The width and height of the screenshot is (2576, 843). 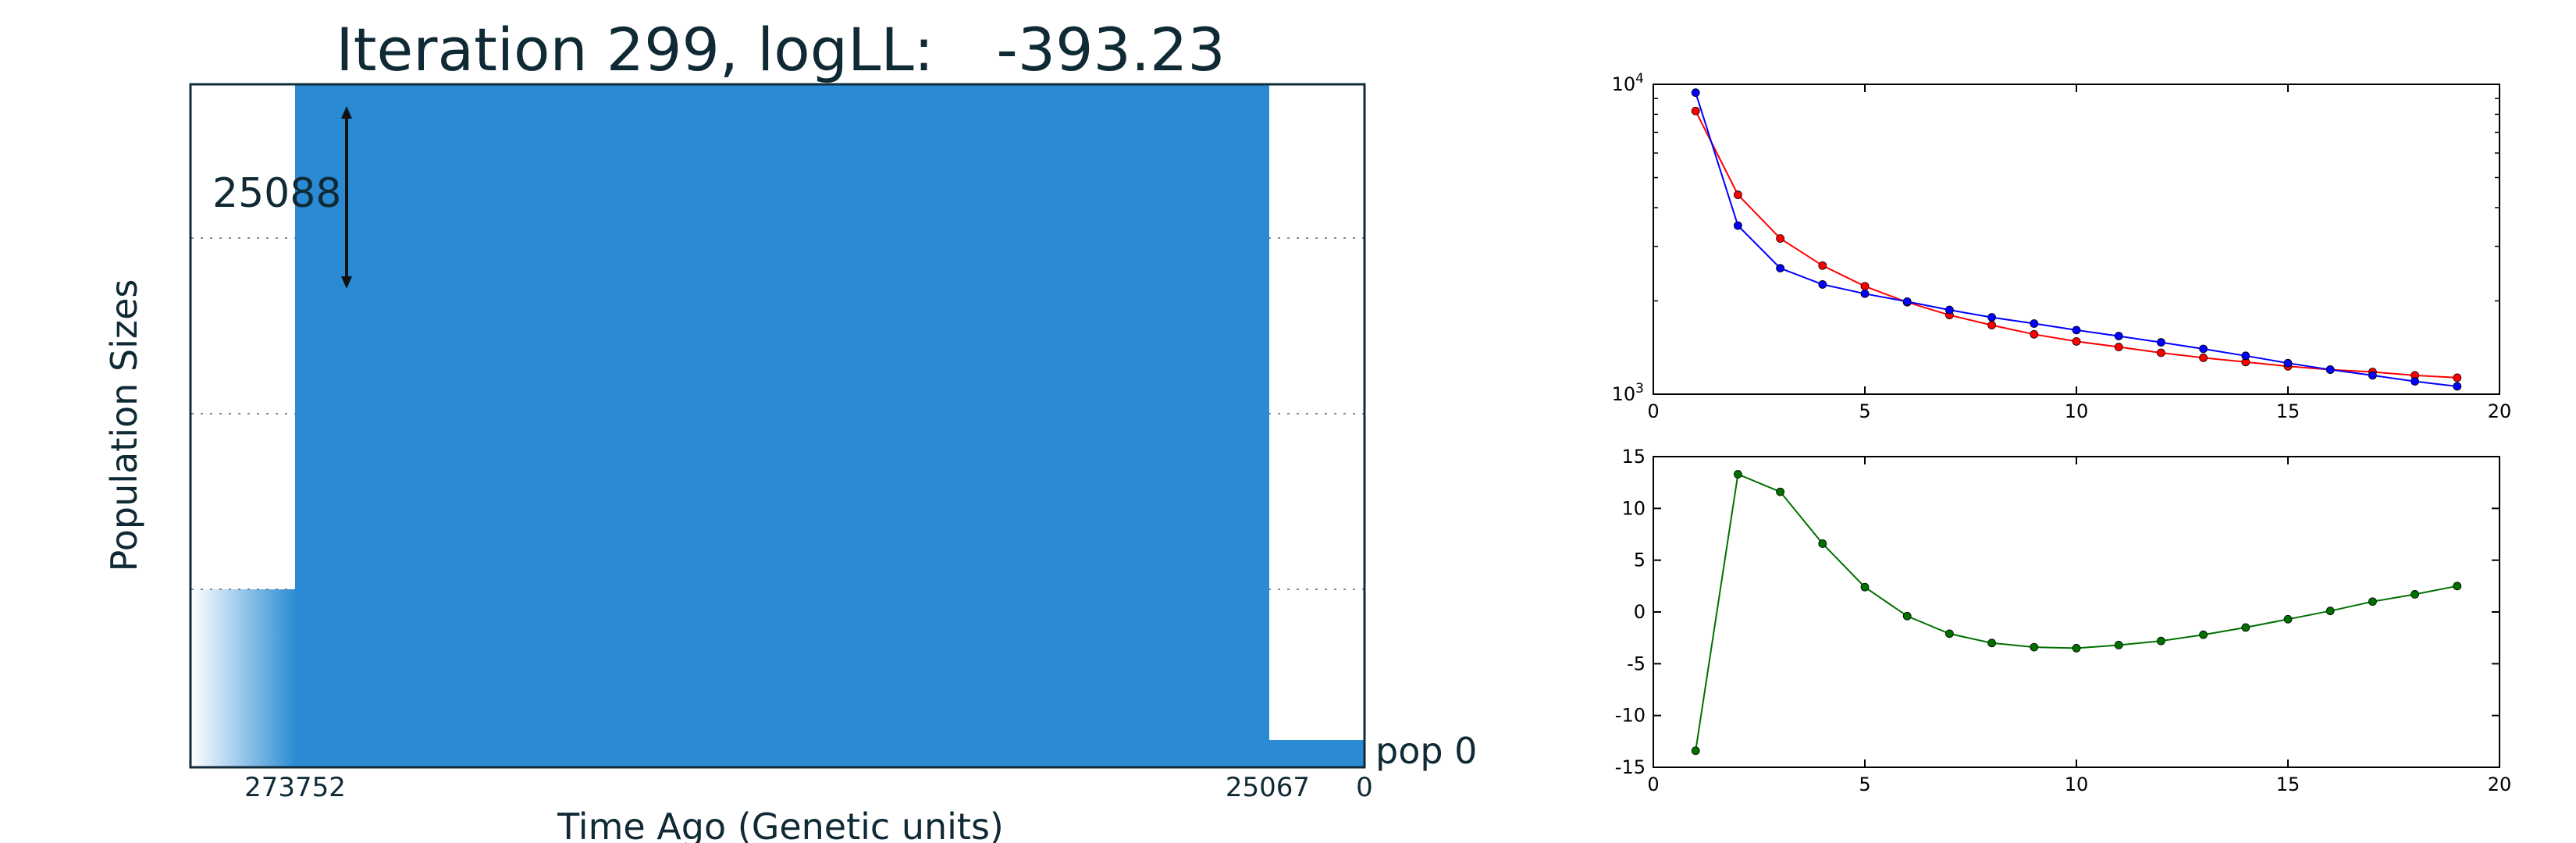 What do you see at coordinates (295, 787) in the screenshot?
I see `time-tick-label: 273752` at bounding box center [295, 787].